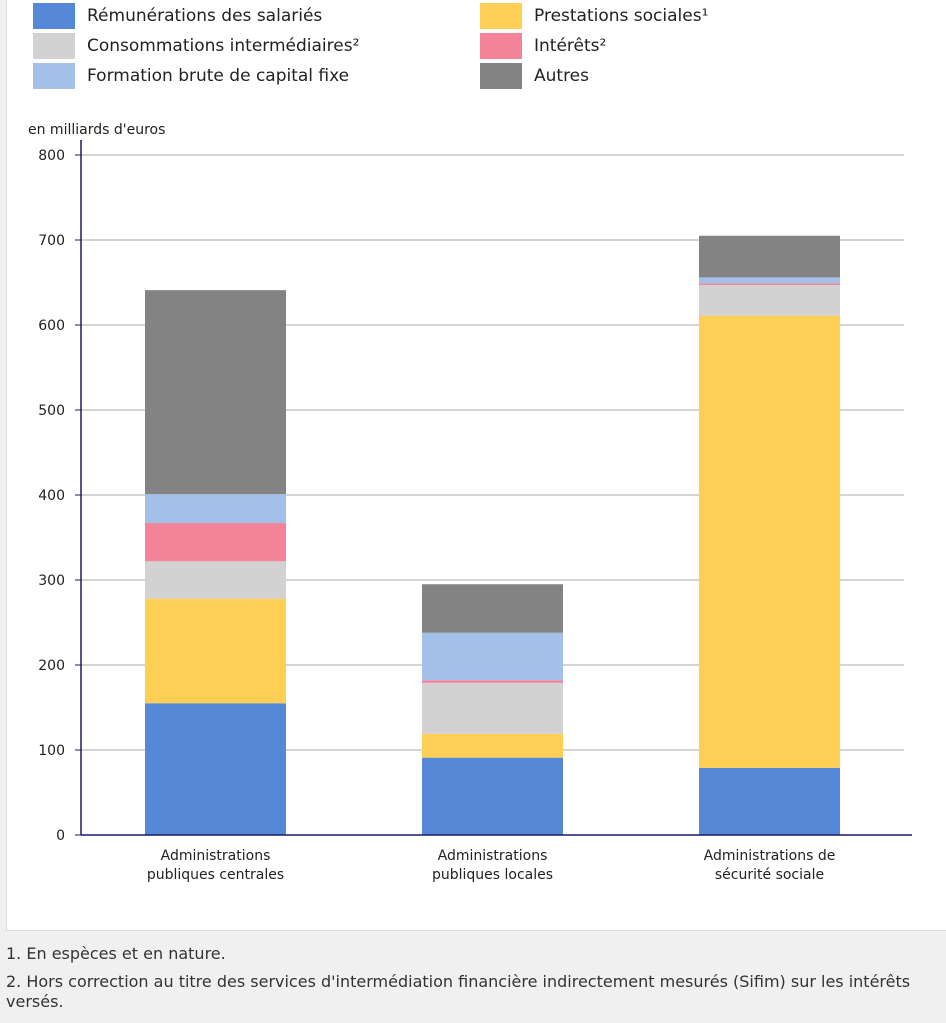 The width and height of the screenshot is (946, 1023). What do you see at coordinates (215, 875) in the screenshot?
I see `x-tick-label: publiques centrales` at bounding box center [215, 875].